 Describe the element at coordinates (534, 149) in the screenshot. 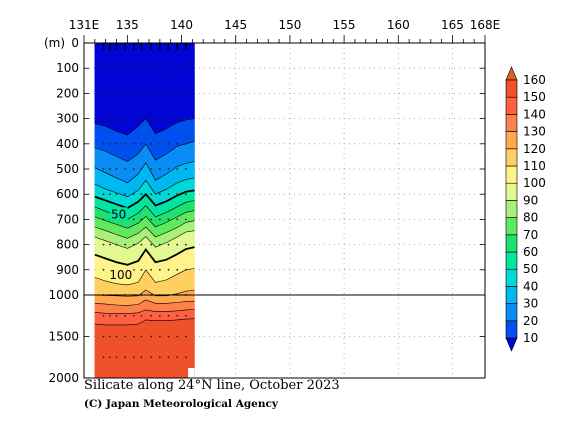

I see `colorbar-label: 120` at that location.